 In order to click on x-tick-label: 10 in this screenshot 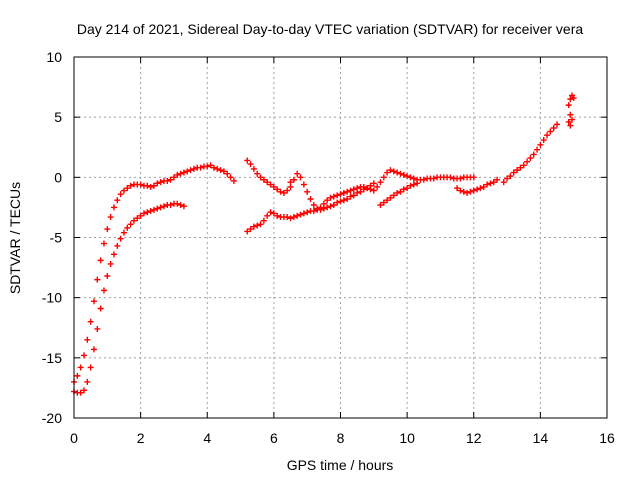, I will do `click(407, 438)`.